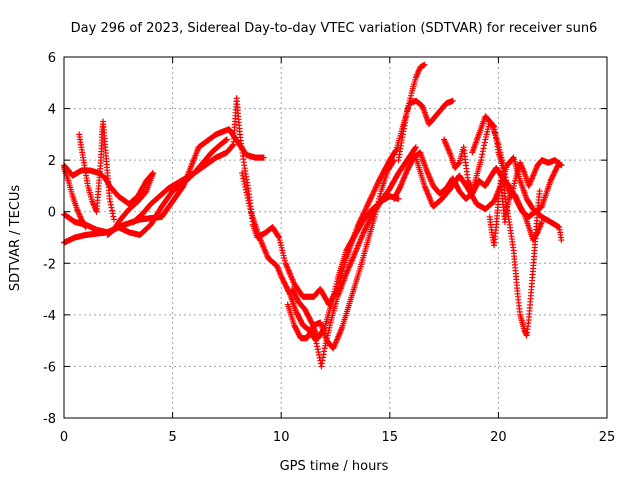 This screenshot has width=640, height=480. I want to click on y-tick-label: -4, so click(49, 316).